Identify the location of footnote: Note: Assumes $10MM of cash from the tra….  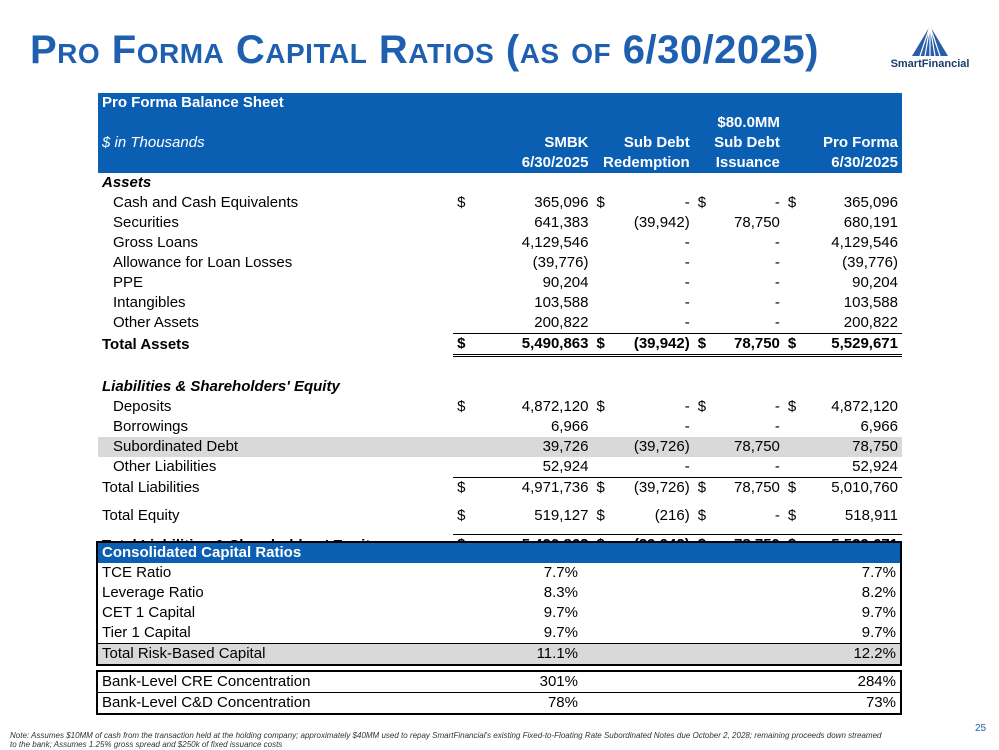
(446, 740).